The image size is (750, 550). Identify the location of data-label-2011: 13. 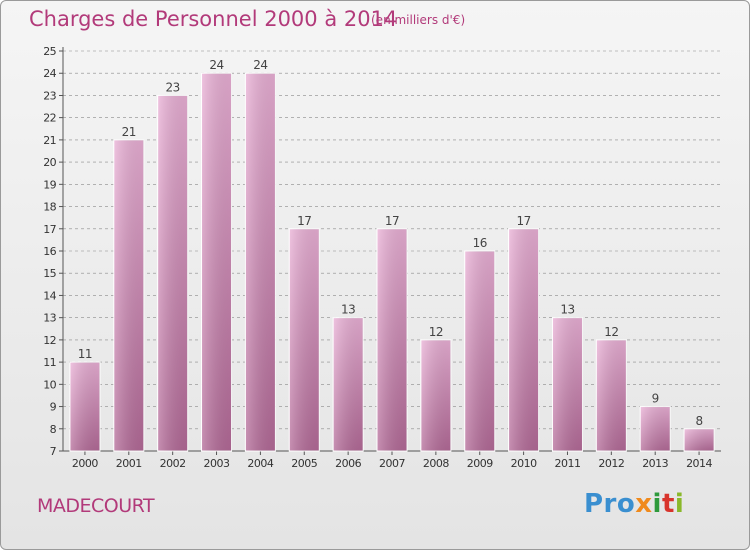
(567, 310).